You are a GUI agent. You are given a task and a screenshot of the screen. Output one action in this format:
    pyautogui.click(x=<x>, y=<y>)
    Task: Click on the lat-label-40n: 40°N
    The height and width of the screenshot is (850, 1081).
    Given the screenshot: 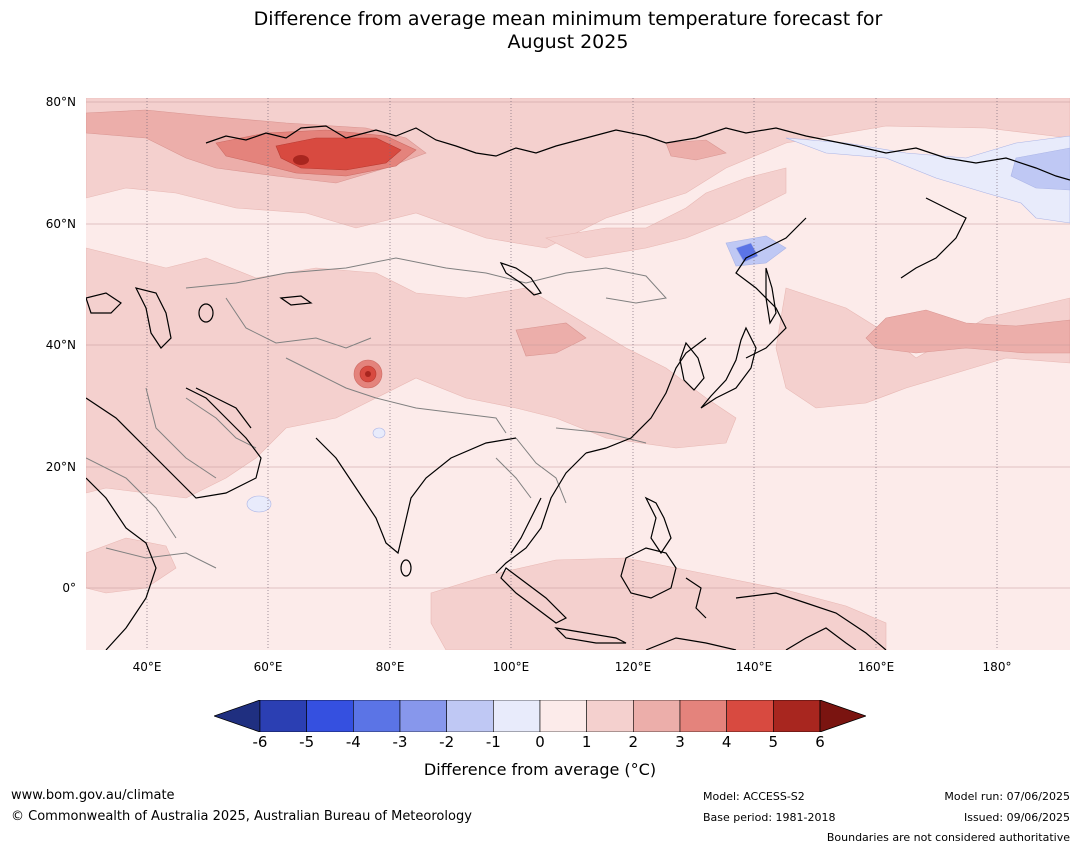 What is the action you would take?
    pyautogui.click(x=60, y=345)
    